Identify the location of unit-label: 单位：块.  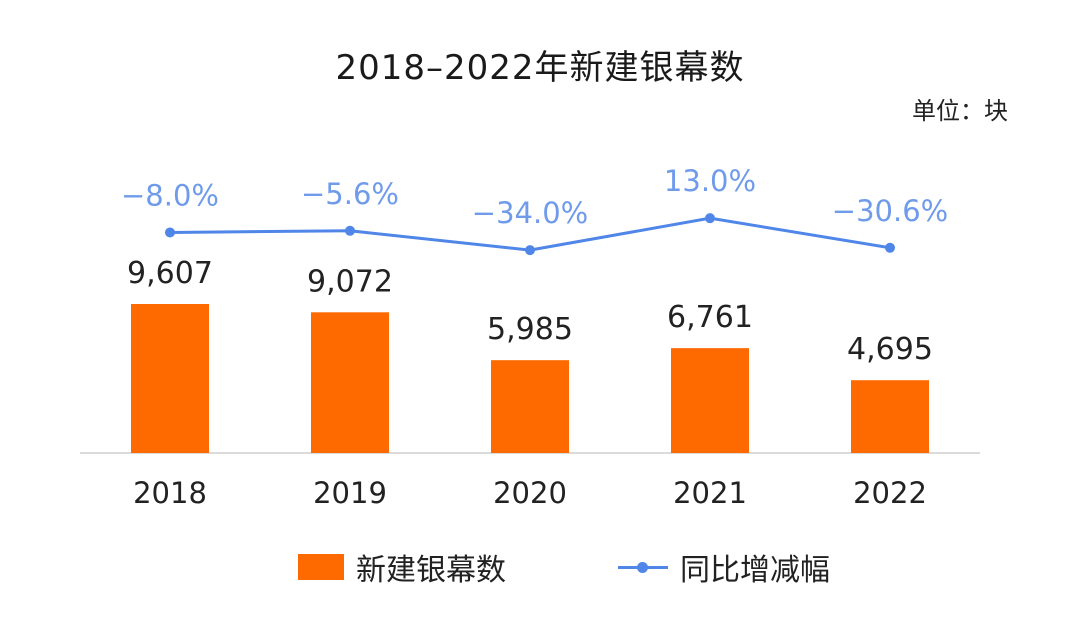
(960, 111).